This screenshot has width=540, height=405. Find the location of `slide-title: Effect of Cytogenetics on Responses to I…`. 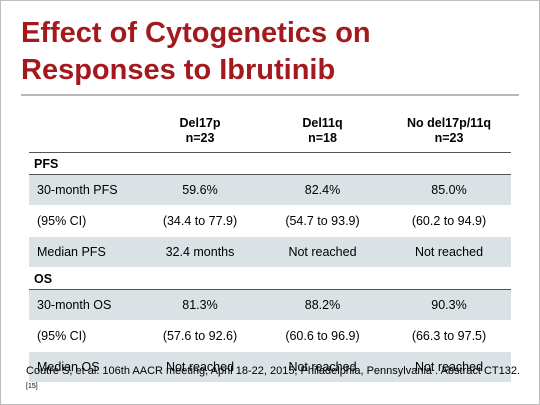

slide-title: Effect of Cytogenetics on Responses to I… is located at coordinates (196, 51).